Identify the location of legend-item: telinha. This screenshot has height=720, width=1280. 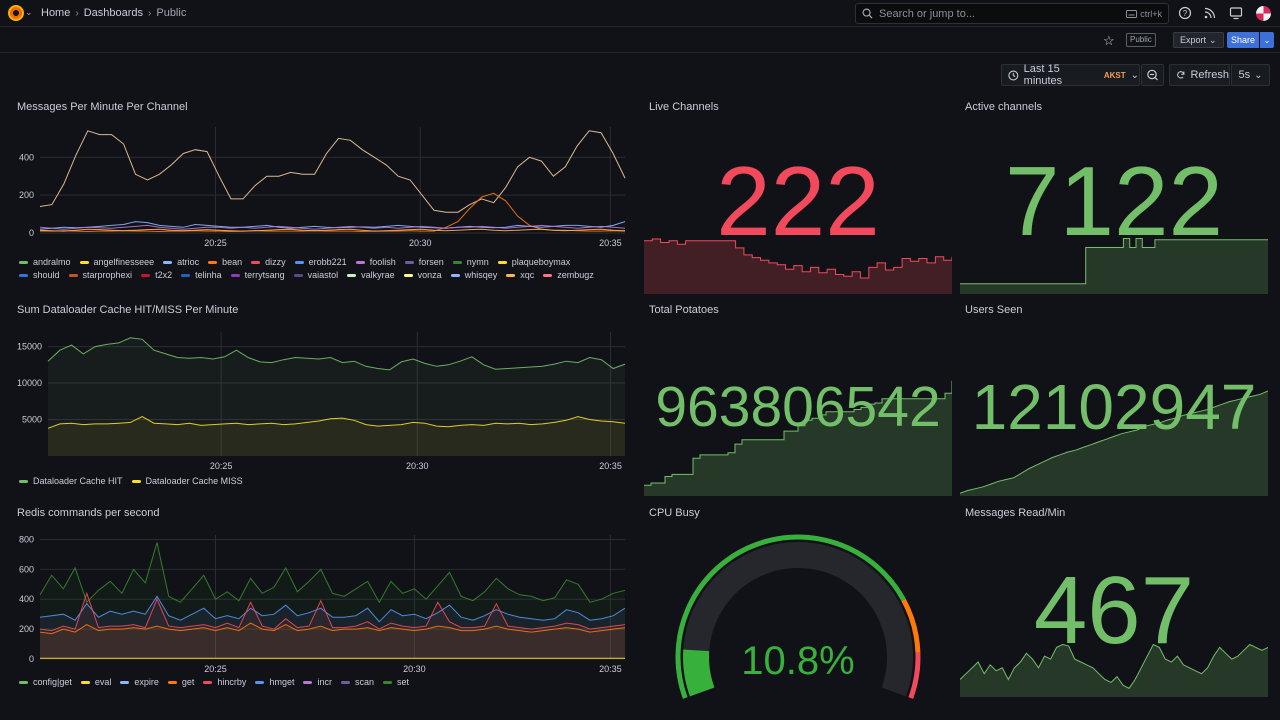
(201, 275).